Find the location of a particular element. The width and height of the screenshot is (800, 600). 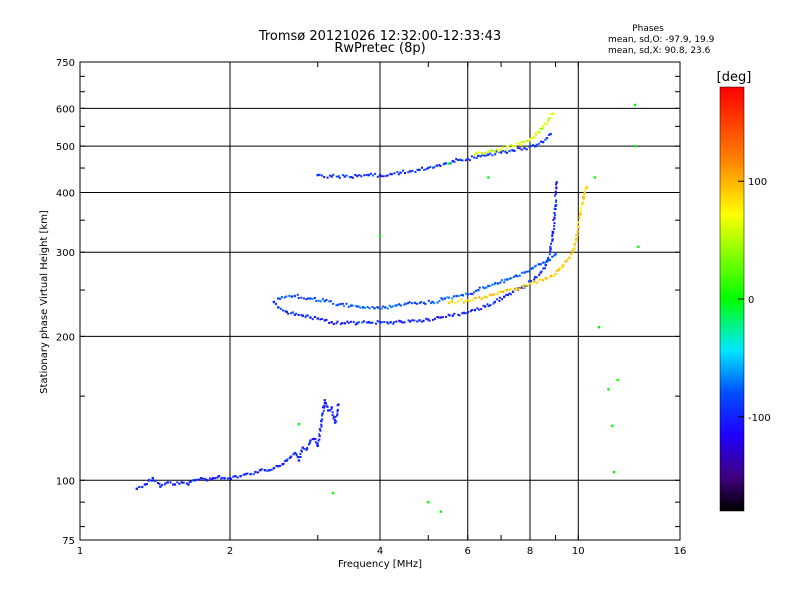

x-tick-label: 6 is located at coordinates (468, 551).